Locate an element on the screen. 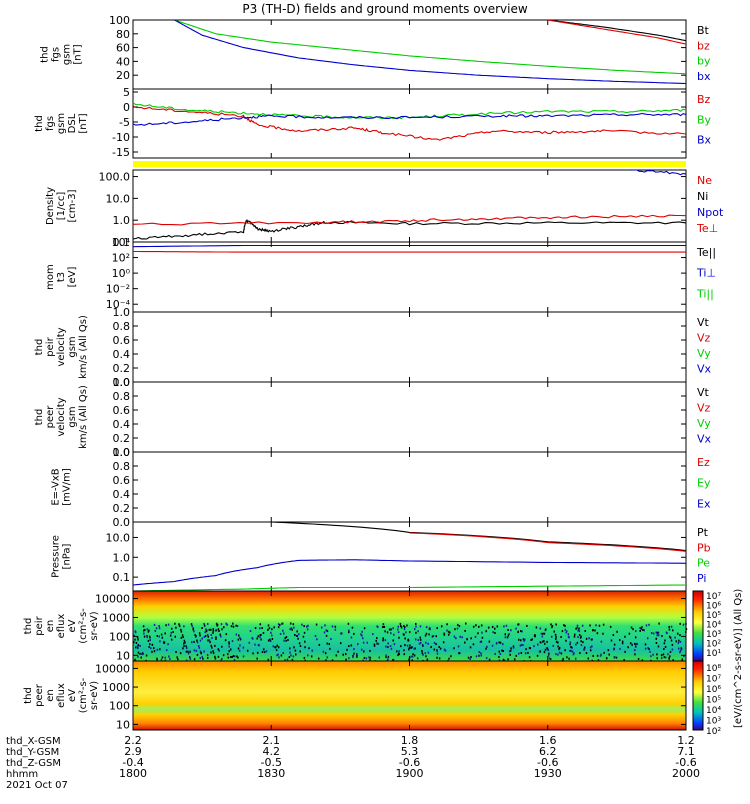 The width and height of the screenshot is (750, 804). y-axis-label: gsm is located at coordinates (72, 416).